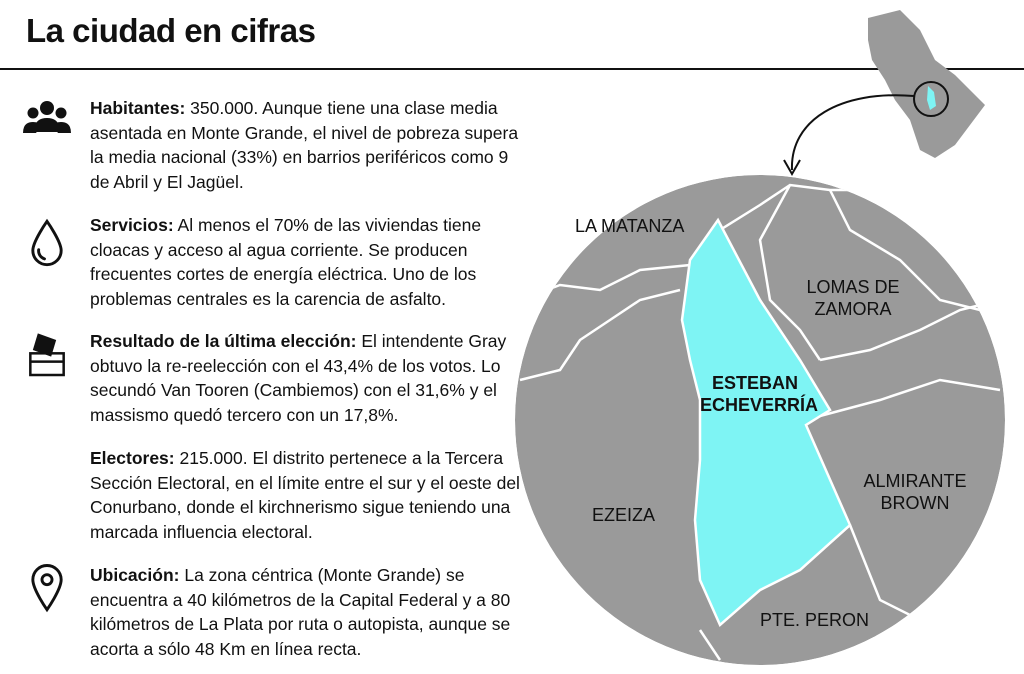  Describe the element at coordinates (766, 422) in the screenshot. I see `esteban-echeverria-district` at that location.